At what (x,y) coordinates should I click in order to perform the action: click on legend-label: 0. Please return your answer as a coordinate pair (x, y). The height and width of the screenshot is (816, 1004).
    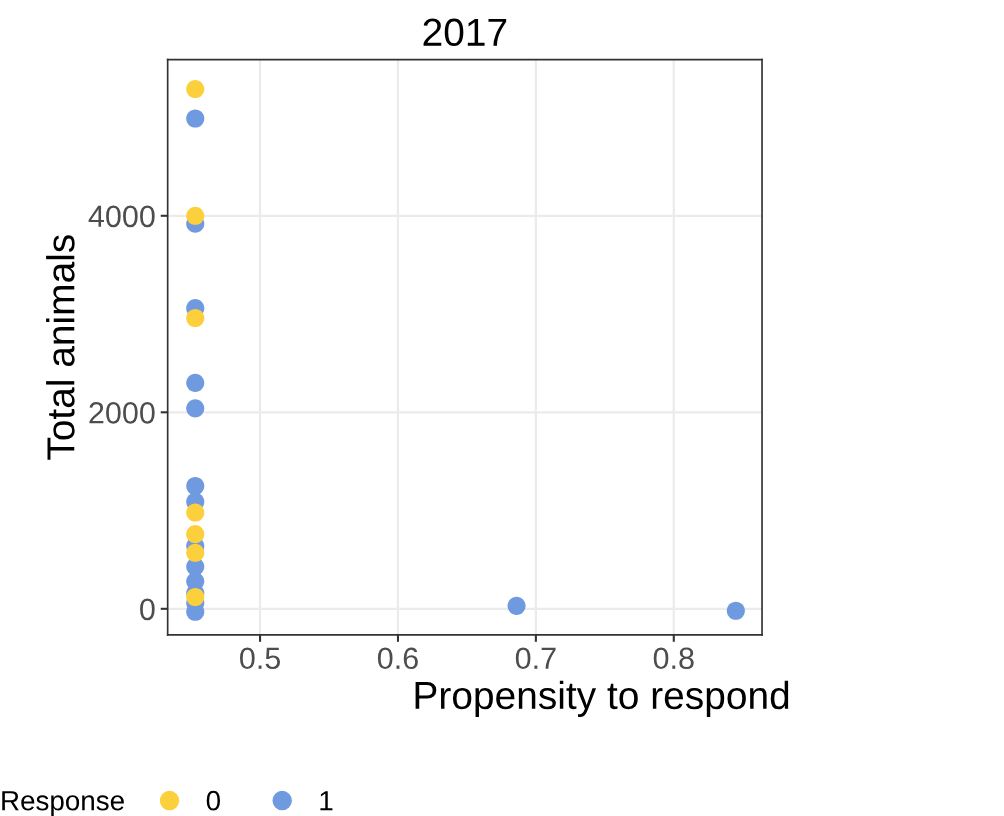
    Looking at the image, I should click on (213, 800).